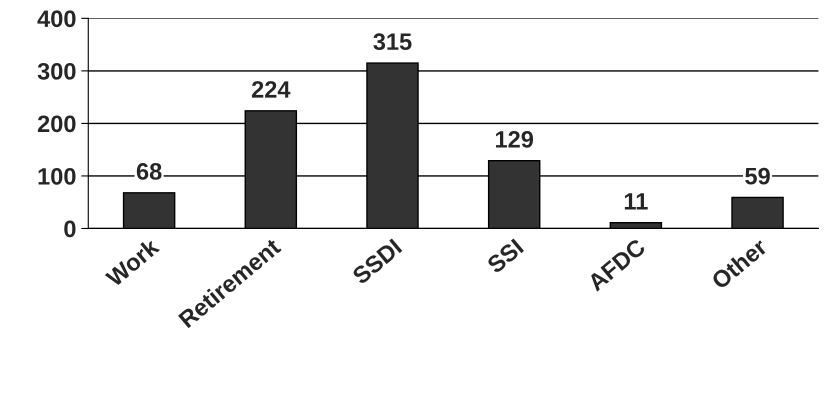 This screenshot has height=408, width=825. I want to click on data-label: 129, so click(515, 139).